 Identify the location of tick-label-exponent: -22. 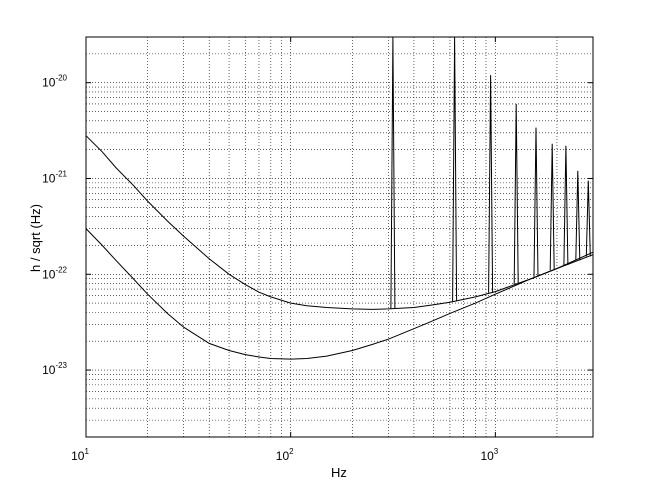
(61, 269).